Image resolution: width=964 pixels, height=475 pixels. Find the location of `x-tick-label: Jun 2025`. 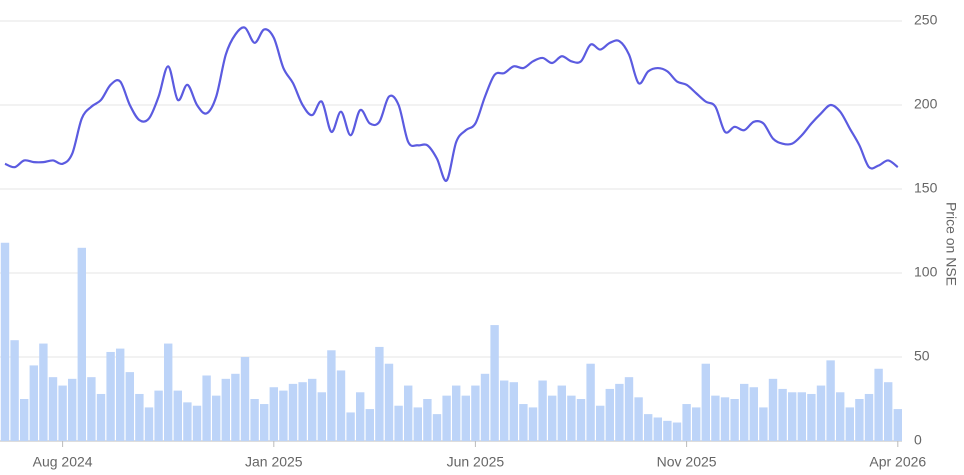

x-tick-label: Jun 2025 is located at coordinates (476, 462).